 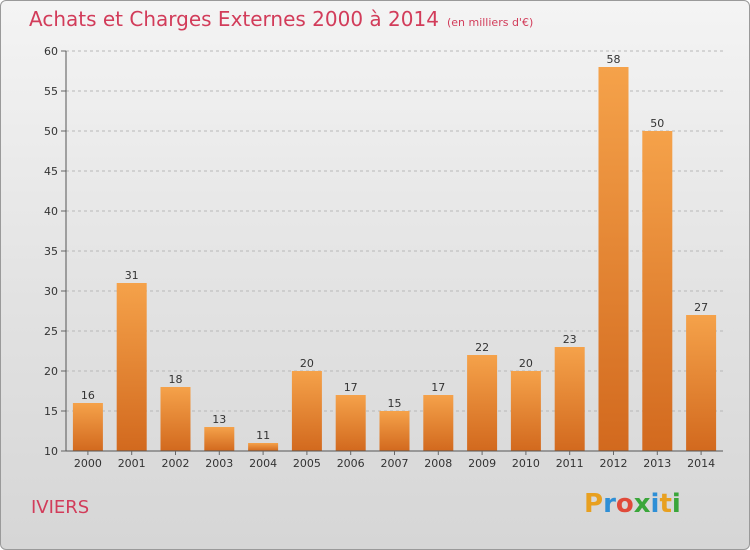 What do you see at coordinates (701, 463) in the screenshot?
I see `x-tick-label: 2014` at bounding box center [701, 463].